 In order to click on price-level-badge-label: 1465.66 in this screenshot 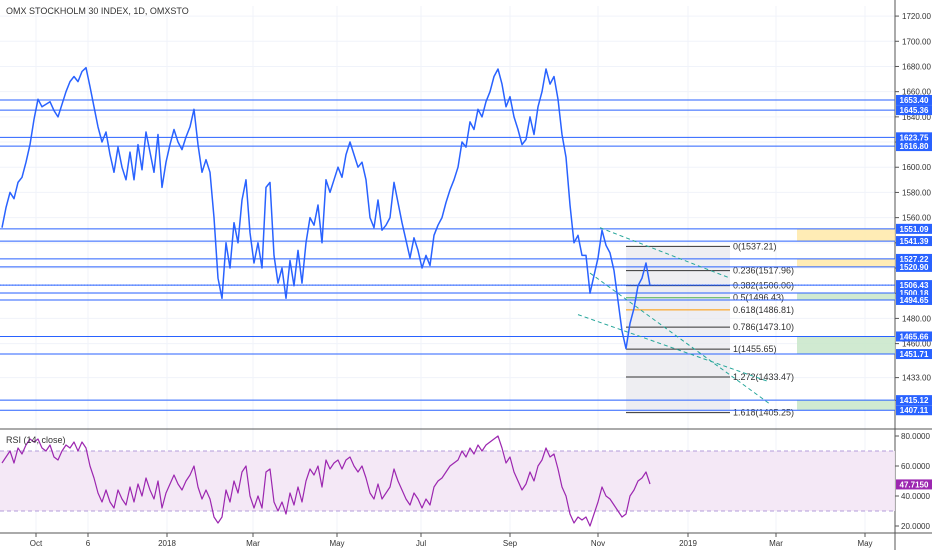, I will do `click(914, 336)`.